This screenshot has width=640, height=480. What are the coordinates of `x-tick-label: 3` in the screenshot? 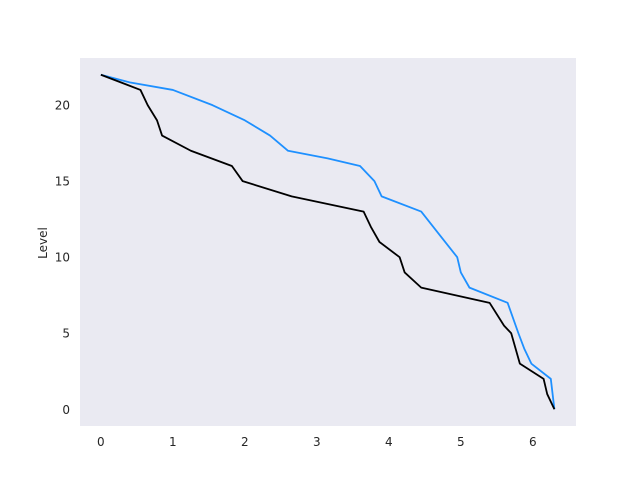 It's located at (317, 442).